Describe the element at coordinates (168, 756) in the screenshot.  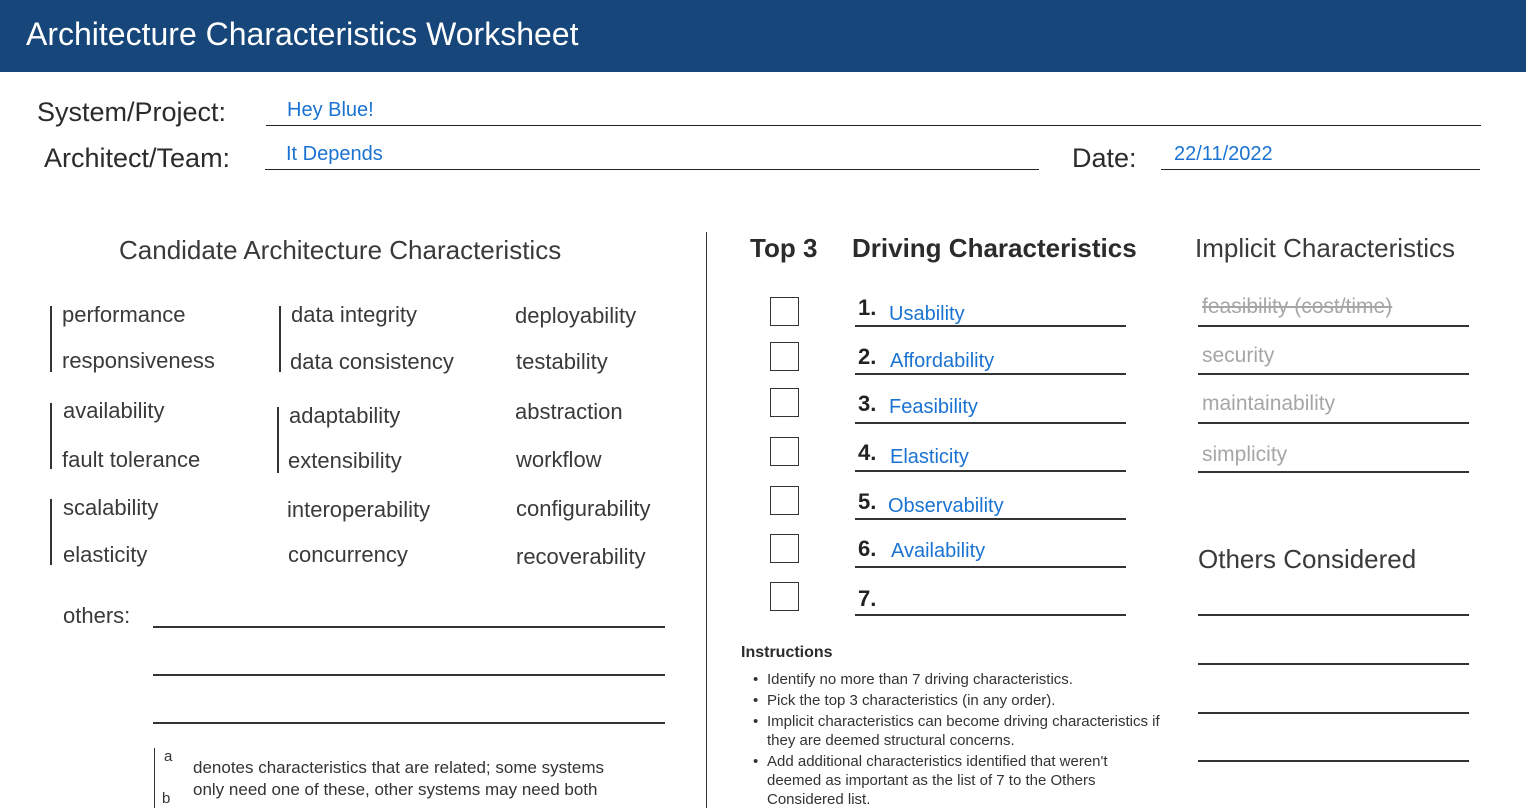
I see `legend-letter-a: a` at that location.